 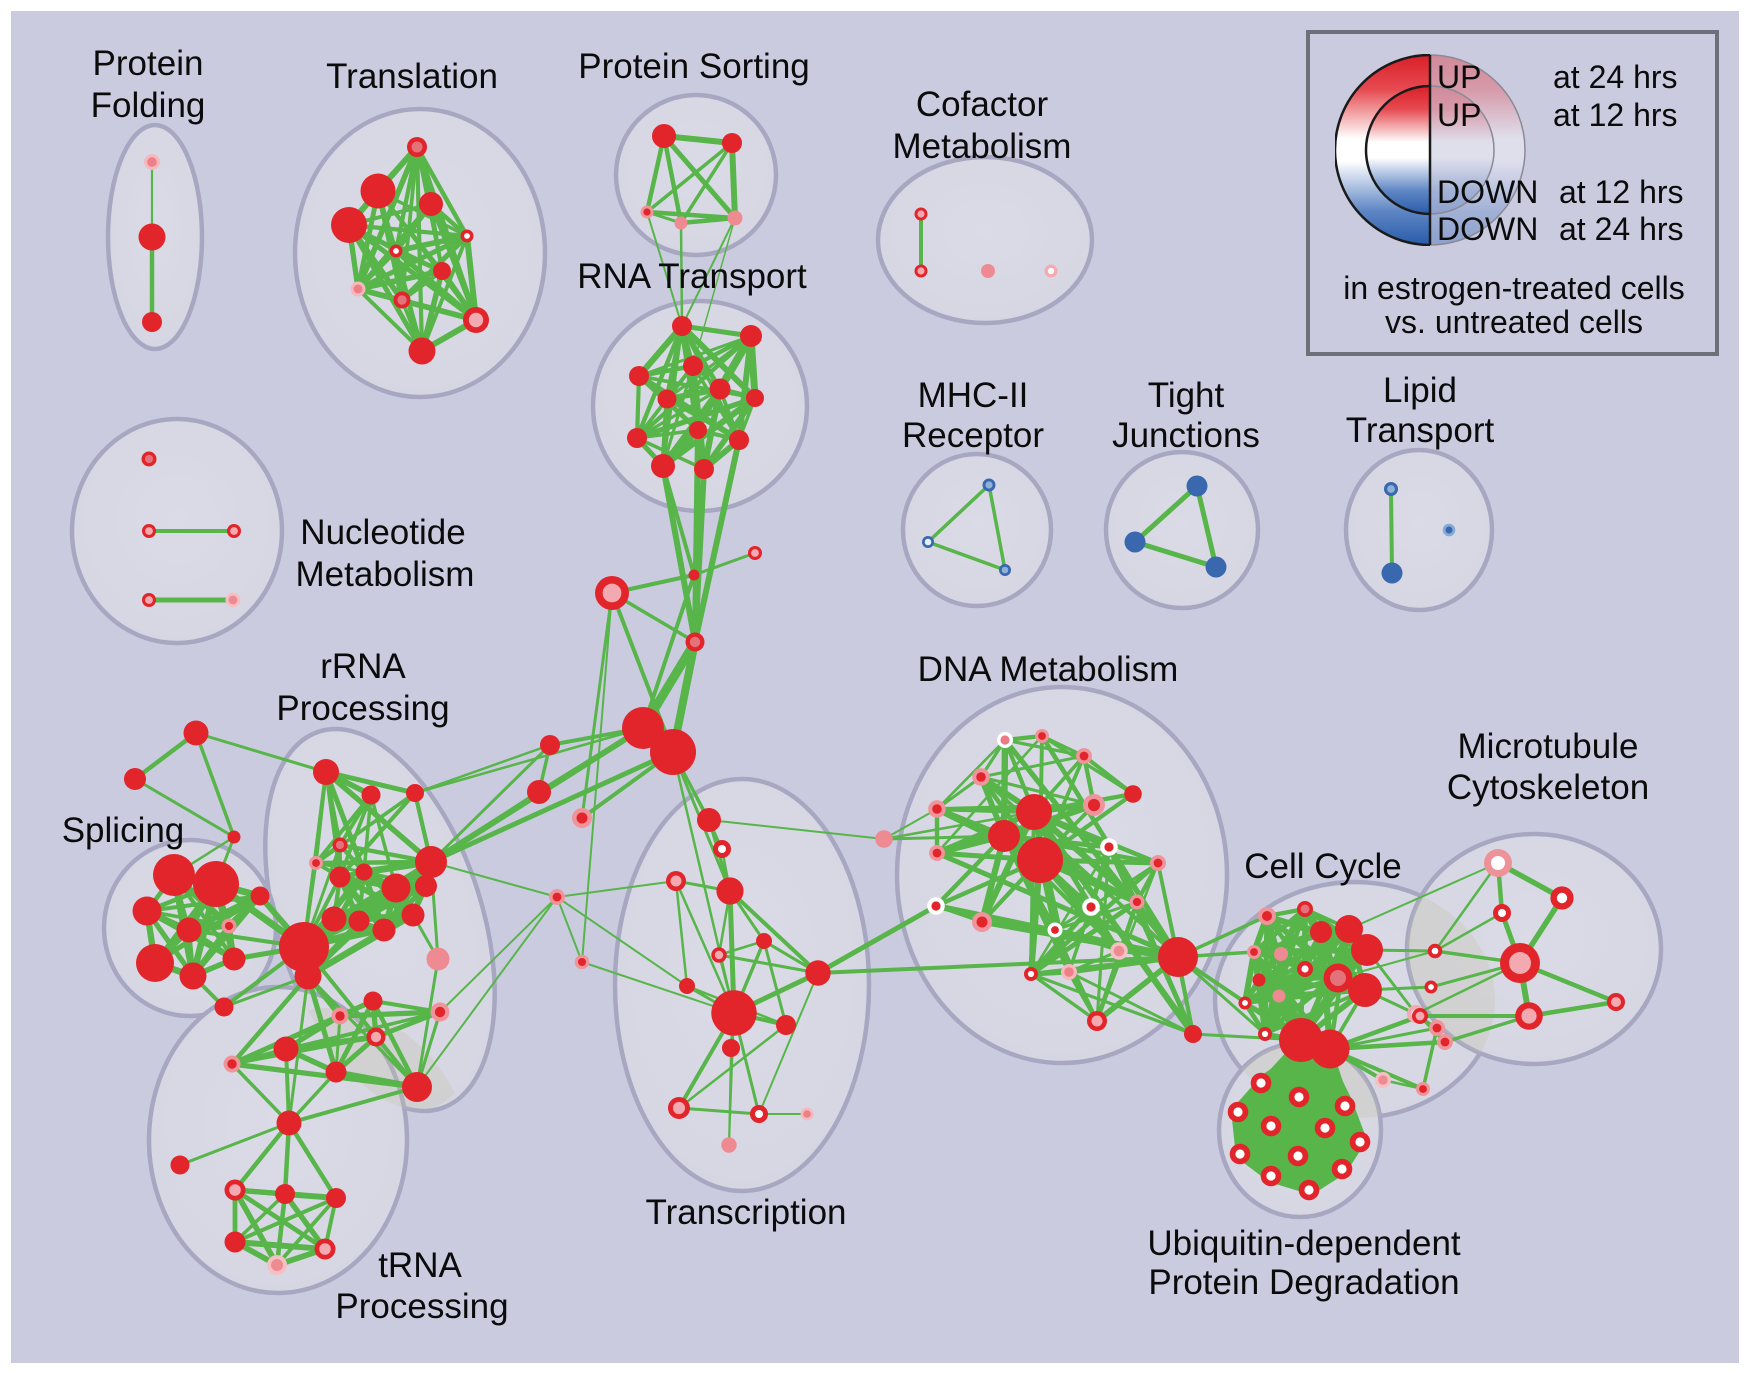 What do you see at coordinates (420, 1265) in the screenshot?
I see `svg-text: tRNA` at bounding box center [420, 1265].